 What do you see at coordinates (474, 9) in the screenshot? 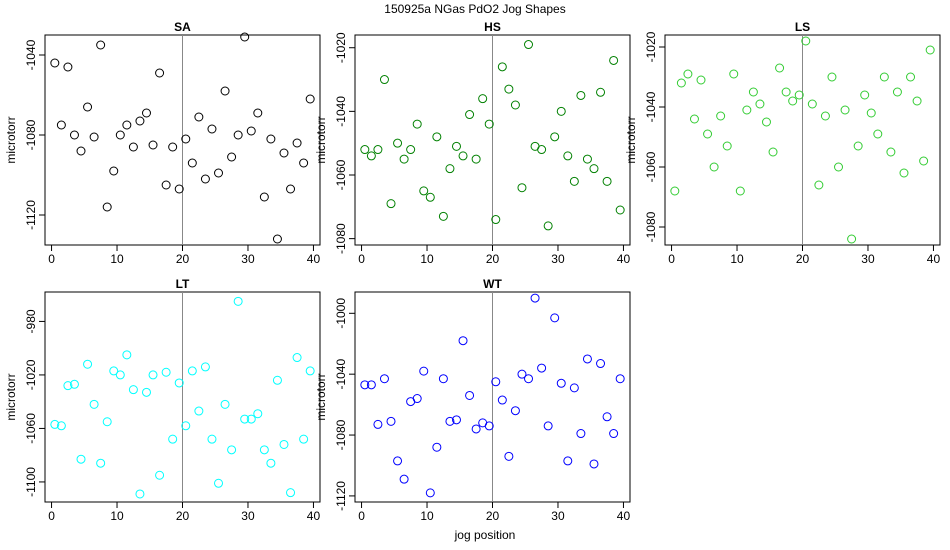
I see `figure-title: 150925a NGas PdO2 Jog Shapes` at bounding box center [474, 9].